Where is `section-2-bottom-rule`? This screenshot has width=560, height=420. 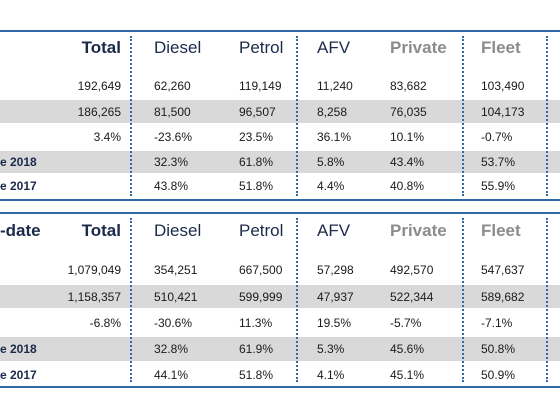
section-2-bottom-rule is located at coordinates (280, 387).